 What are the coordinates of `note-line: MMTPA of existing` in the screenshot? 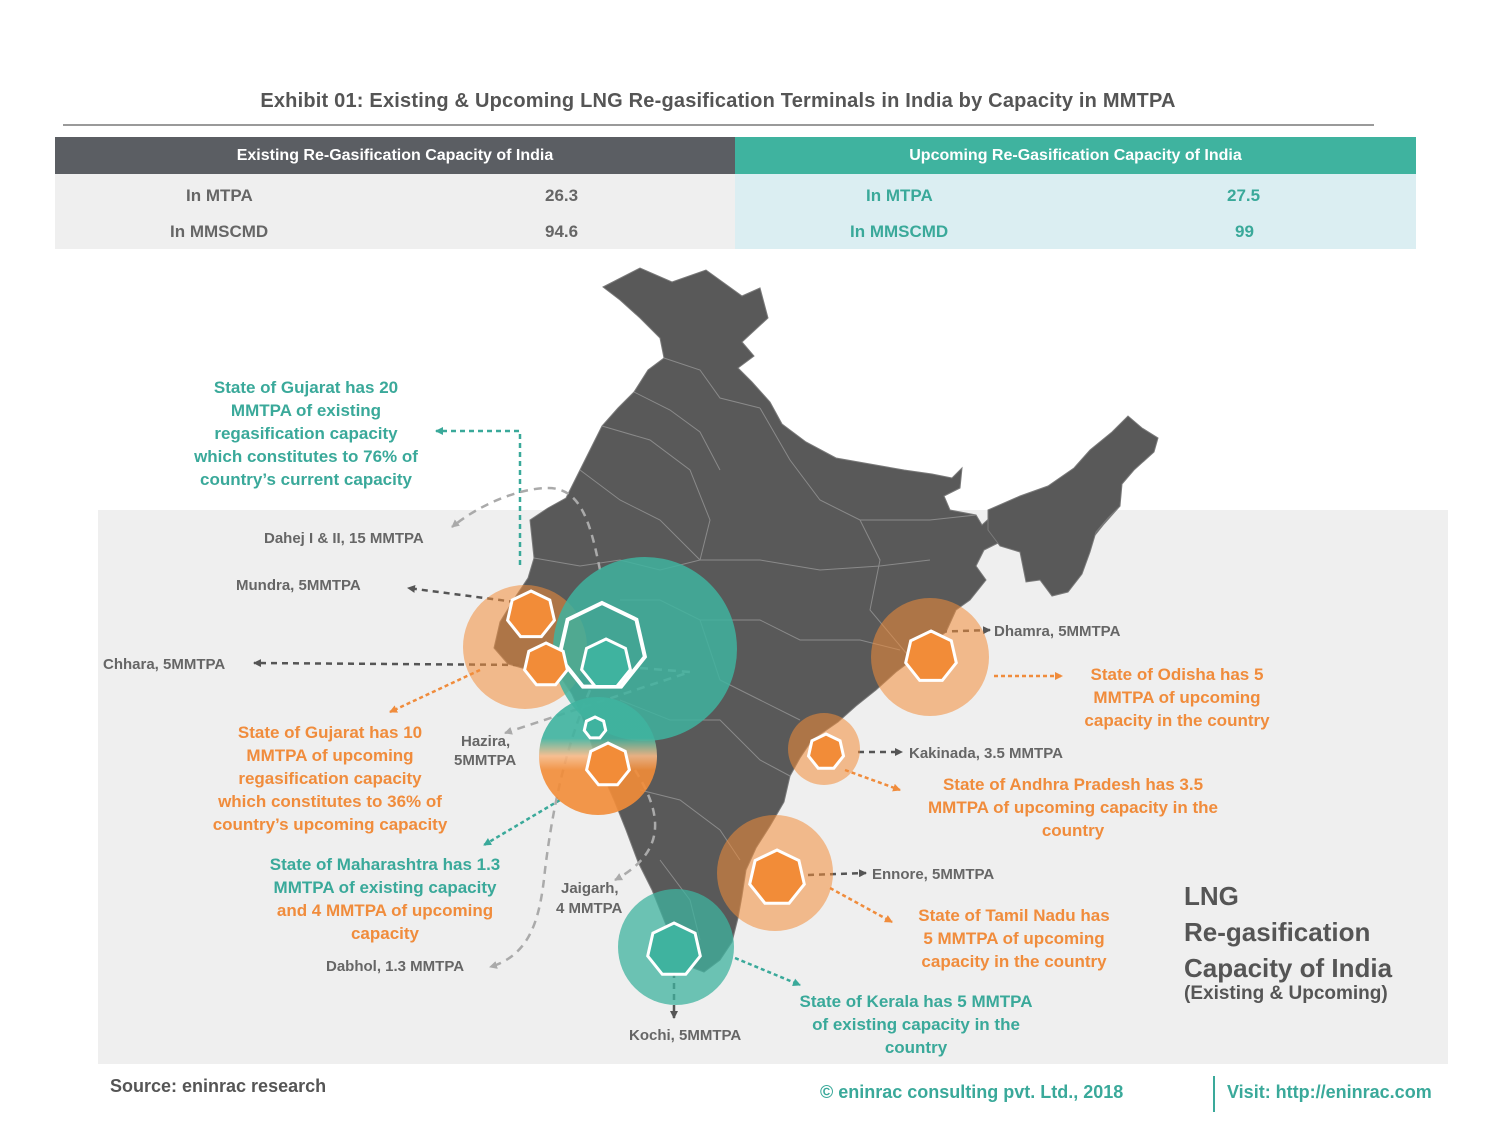 It's located at (306, 410).